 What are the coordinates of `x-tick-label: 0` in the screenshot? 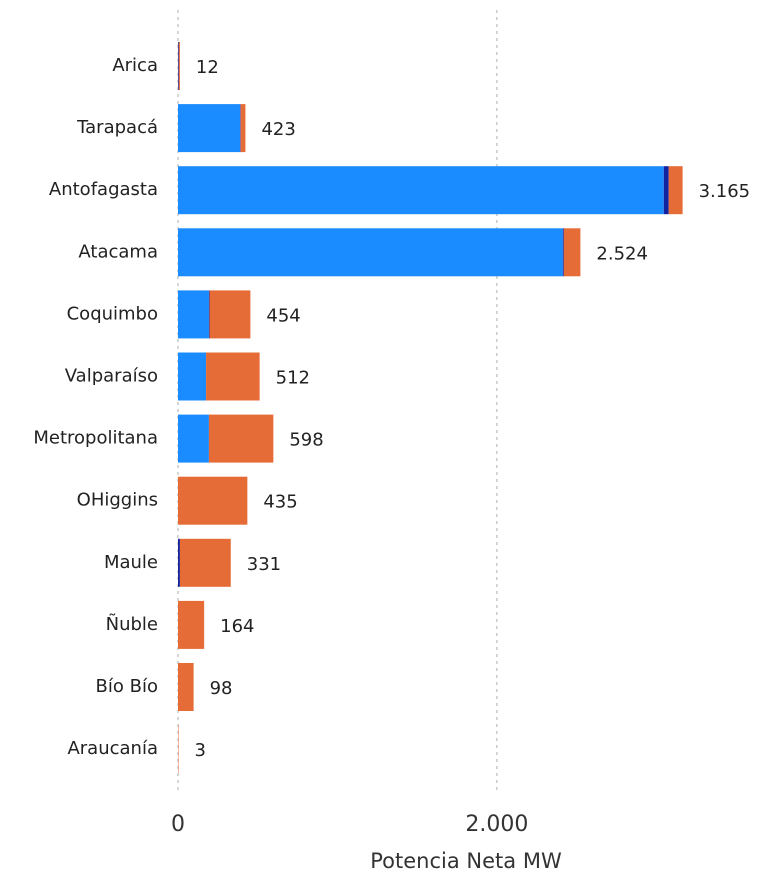 It's located at (178, 824).